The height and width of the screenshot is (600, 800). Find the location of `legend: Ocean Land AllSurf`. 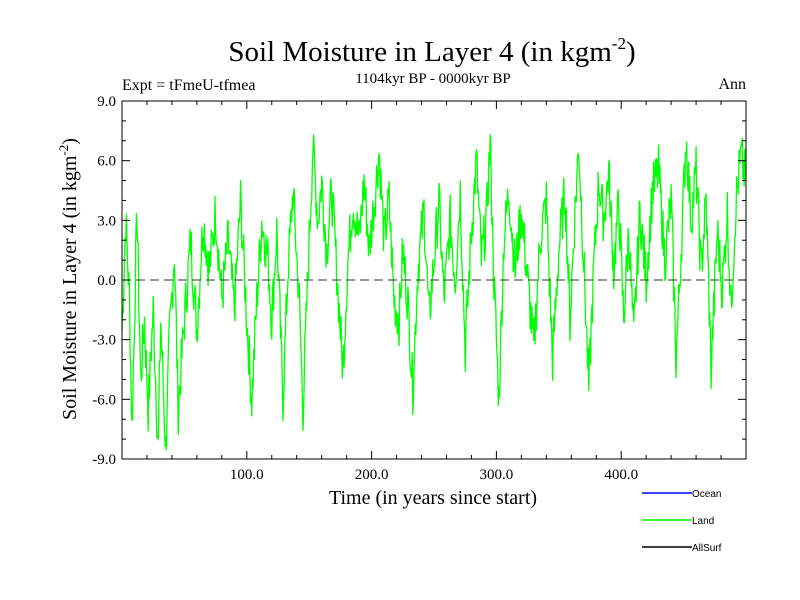

legend: Ocean Land AllSurf is located at coordinates (682, 521).